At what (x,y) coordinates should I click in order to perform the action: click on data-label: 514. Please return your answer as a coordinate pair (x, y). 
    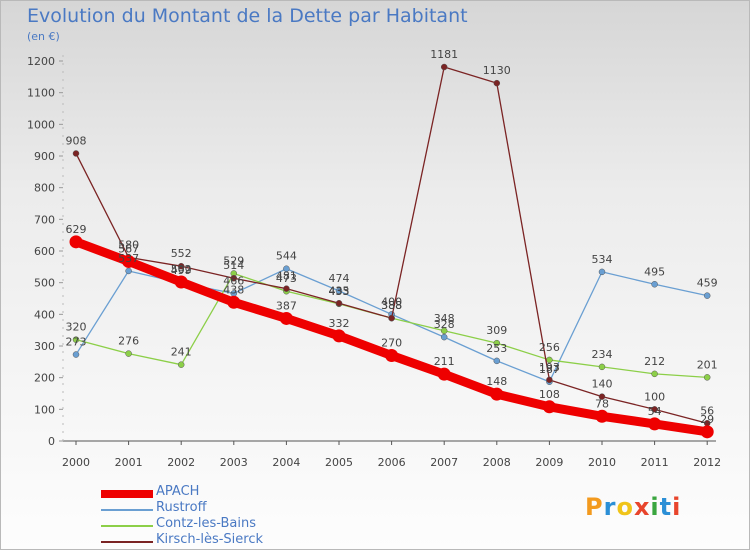
    Looking at the image, I should click on (233, 265).